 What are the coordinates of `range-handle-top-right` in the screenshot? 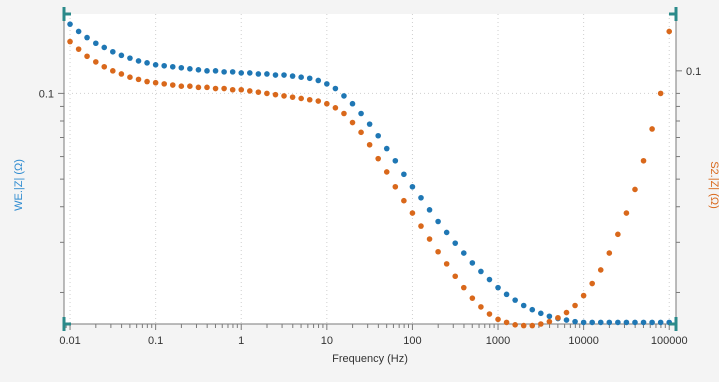 It's located at (673, 14).